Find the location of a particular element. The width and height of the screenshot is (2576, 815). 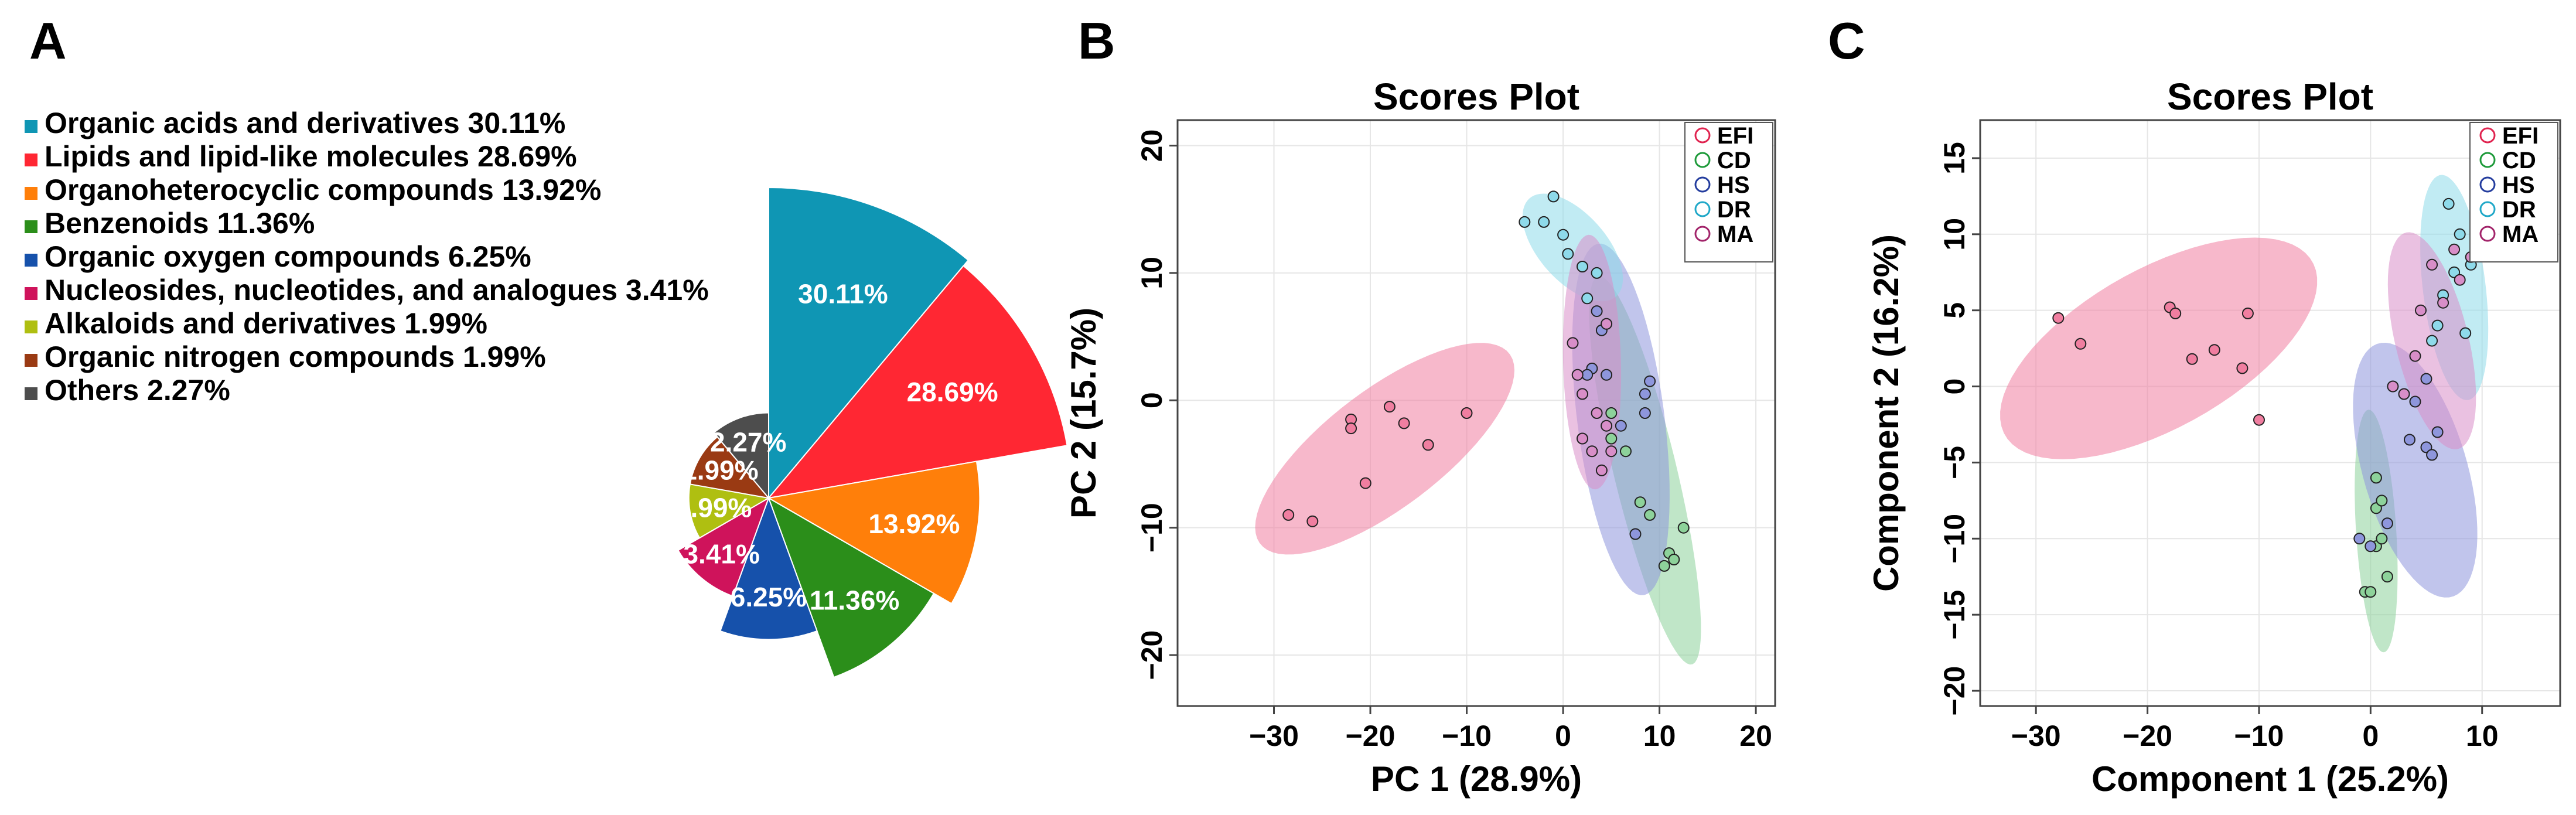

pie-slices is located at coordinates (872, 432).